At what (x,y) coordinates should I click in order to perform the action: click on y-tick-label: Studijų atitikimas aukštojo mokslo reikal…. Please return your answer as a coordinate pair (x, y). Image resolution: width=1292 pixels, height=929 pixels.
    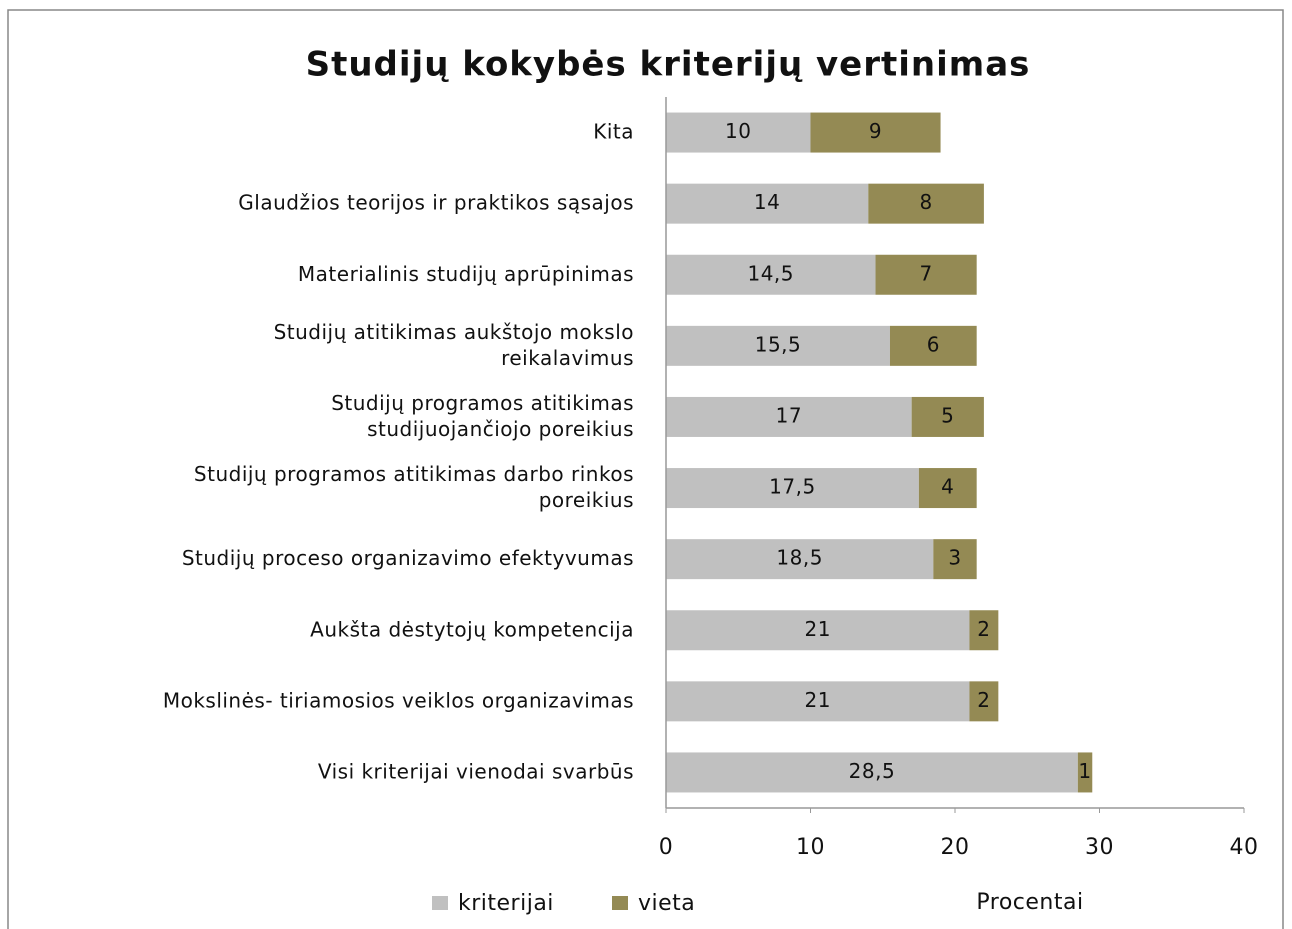
    Looking at the image, I should click on (454, 344).